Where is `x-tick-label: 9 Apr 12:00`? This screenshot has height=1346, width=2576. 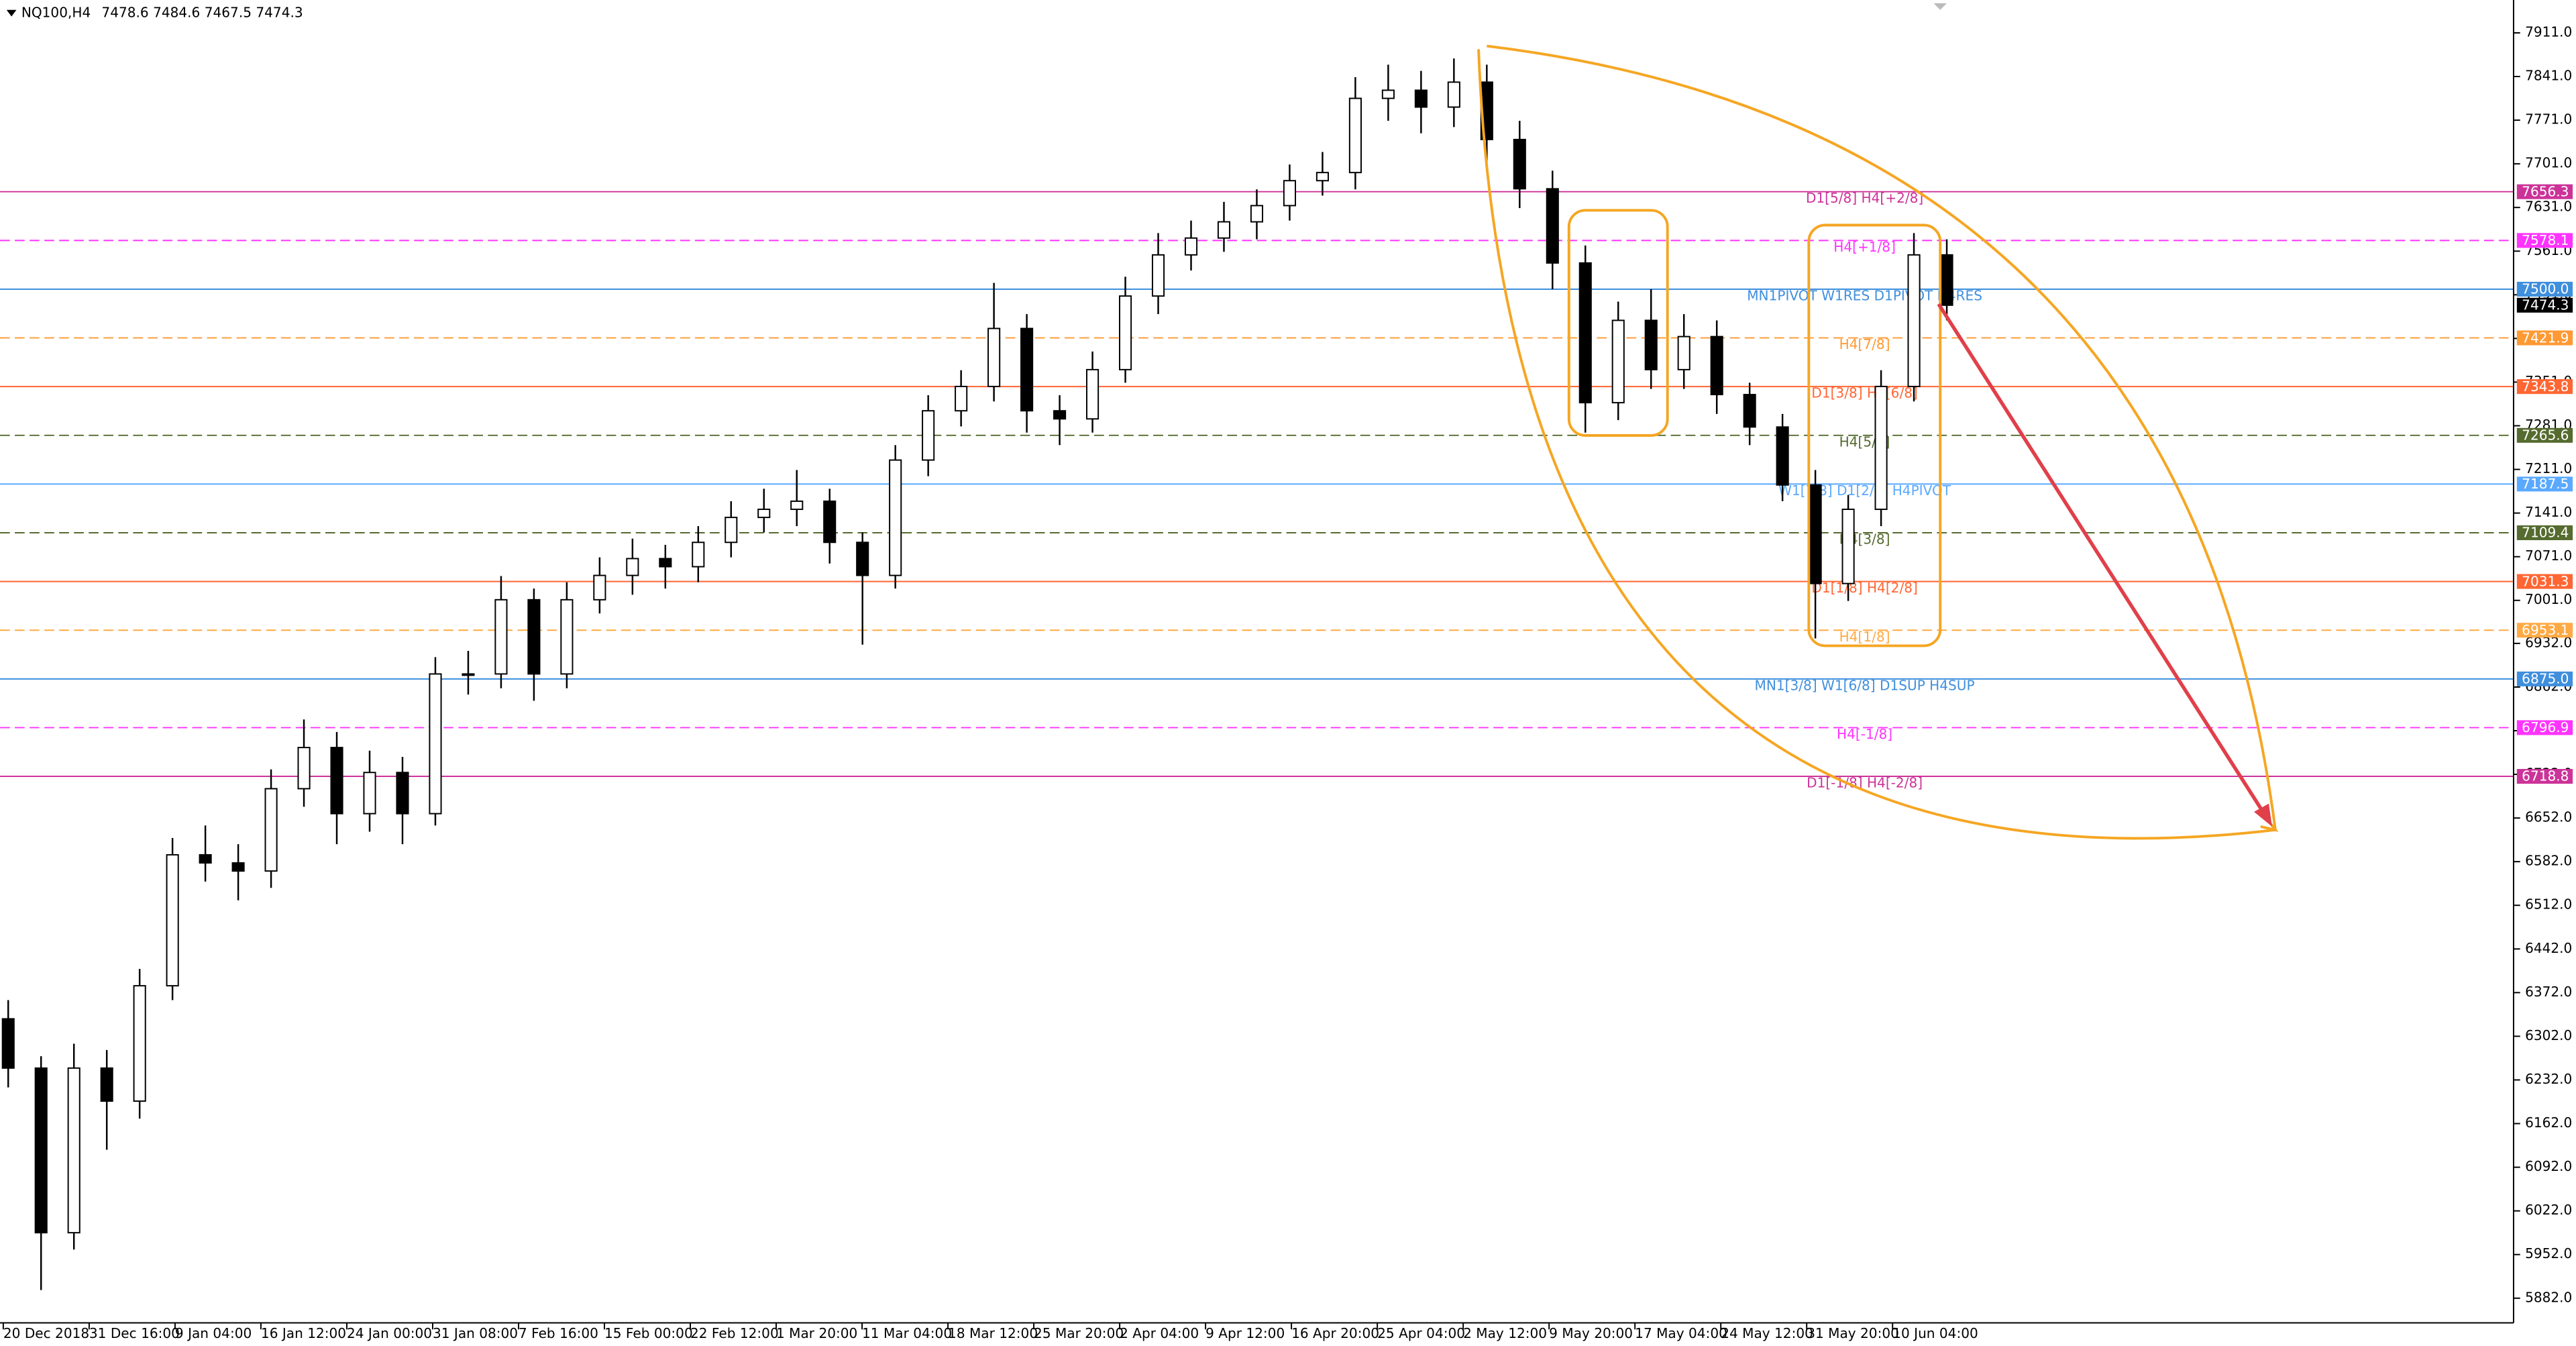
x-tick-label: 9 Apr 12:00 is located at coordinates (1245, 1333).